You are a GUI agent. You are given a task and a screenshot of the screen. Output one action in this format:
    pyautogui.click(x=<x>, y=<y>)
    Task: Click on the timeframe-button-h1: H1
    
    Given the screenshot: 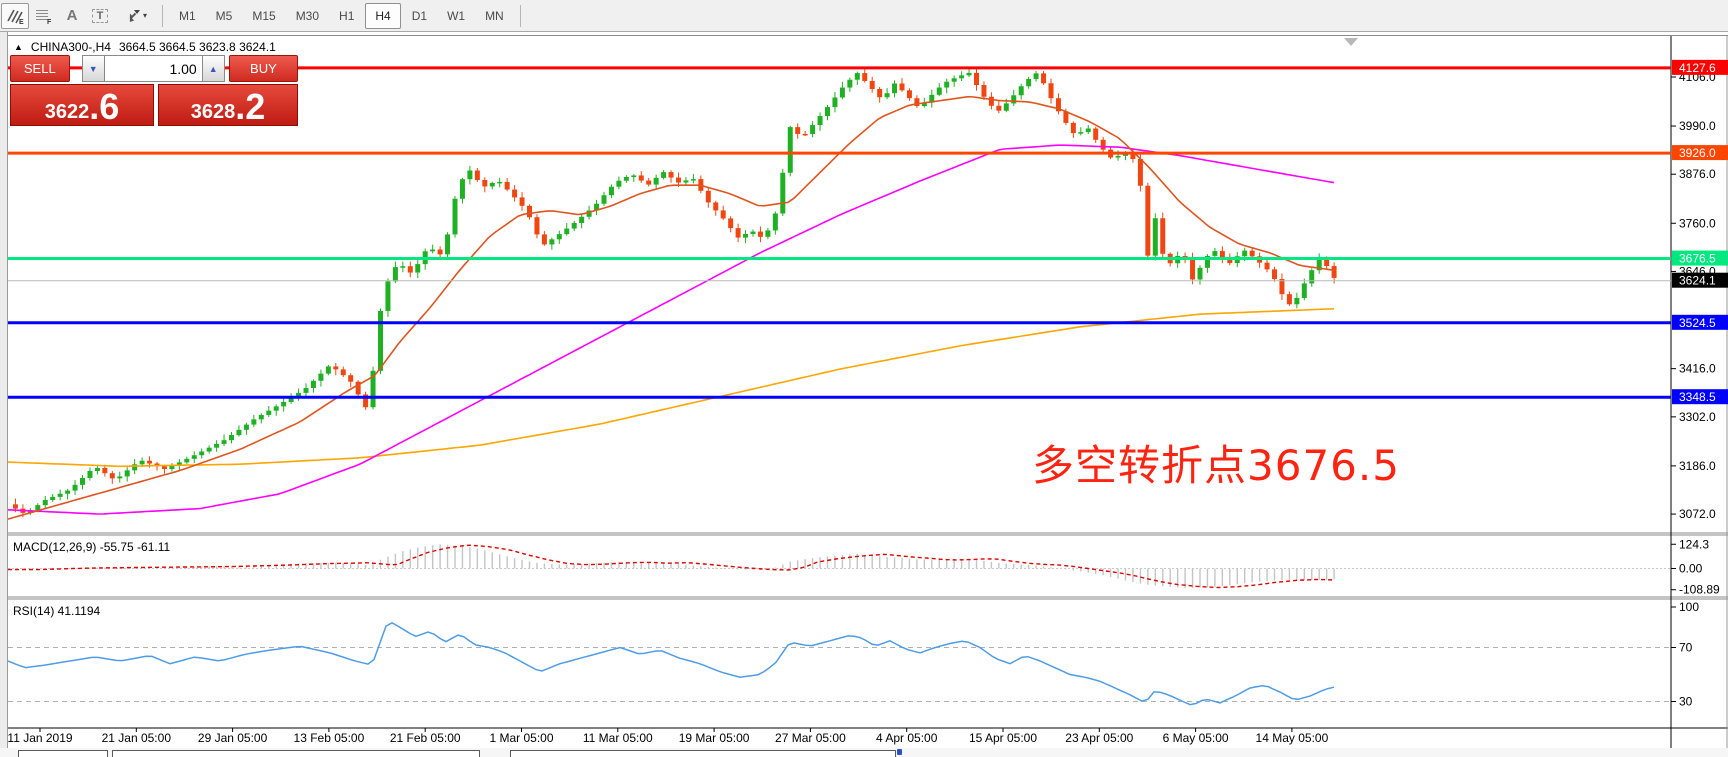 What is the action you would take?
    pyautogui.click(x=347, y=15)
    